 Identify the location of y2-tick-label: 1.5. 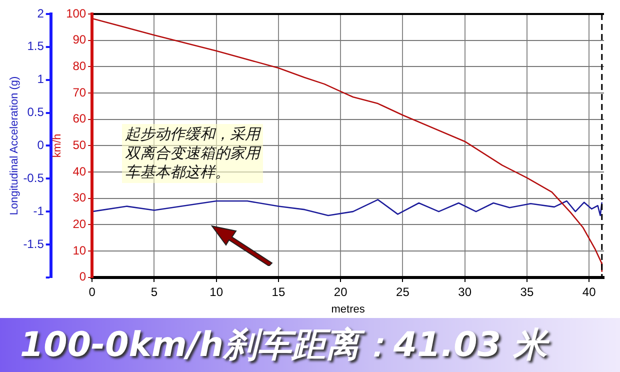
(35, 46).